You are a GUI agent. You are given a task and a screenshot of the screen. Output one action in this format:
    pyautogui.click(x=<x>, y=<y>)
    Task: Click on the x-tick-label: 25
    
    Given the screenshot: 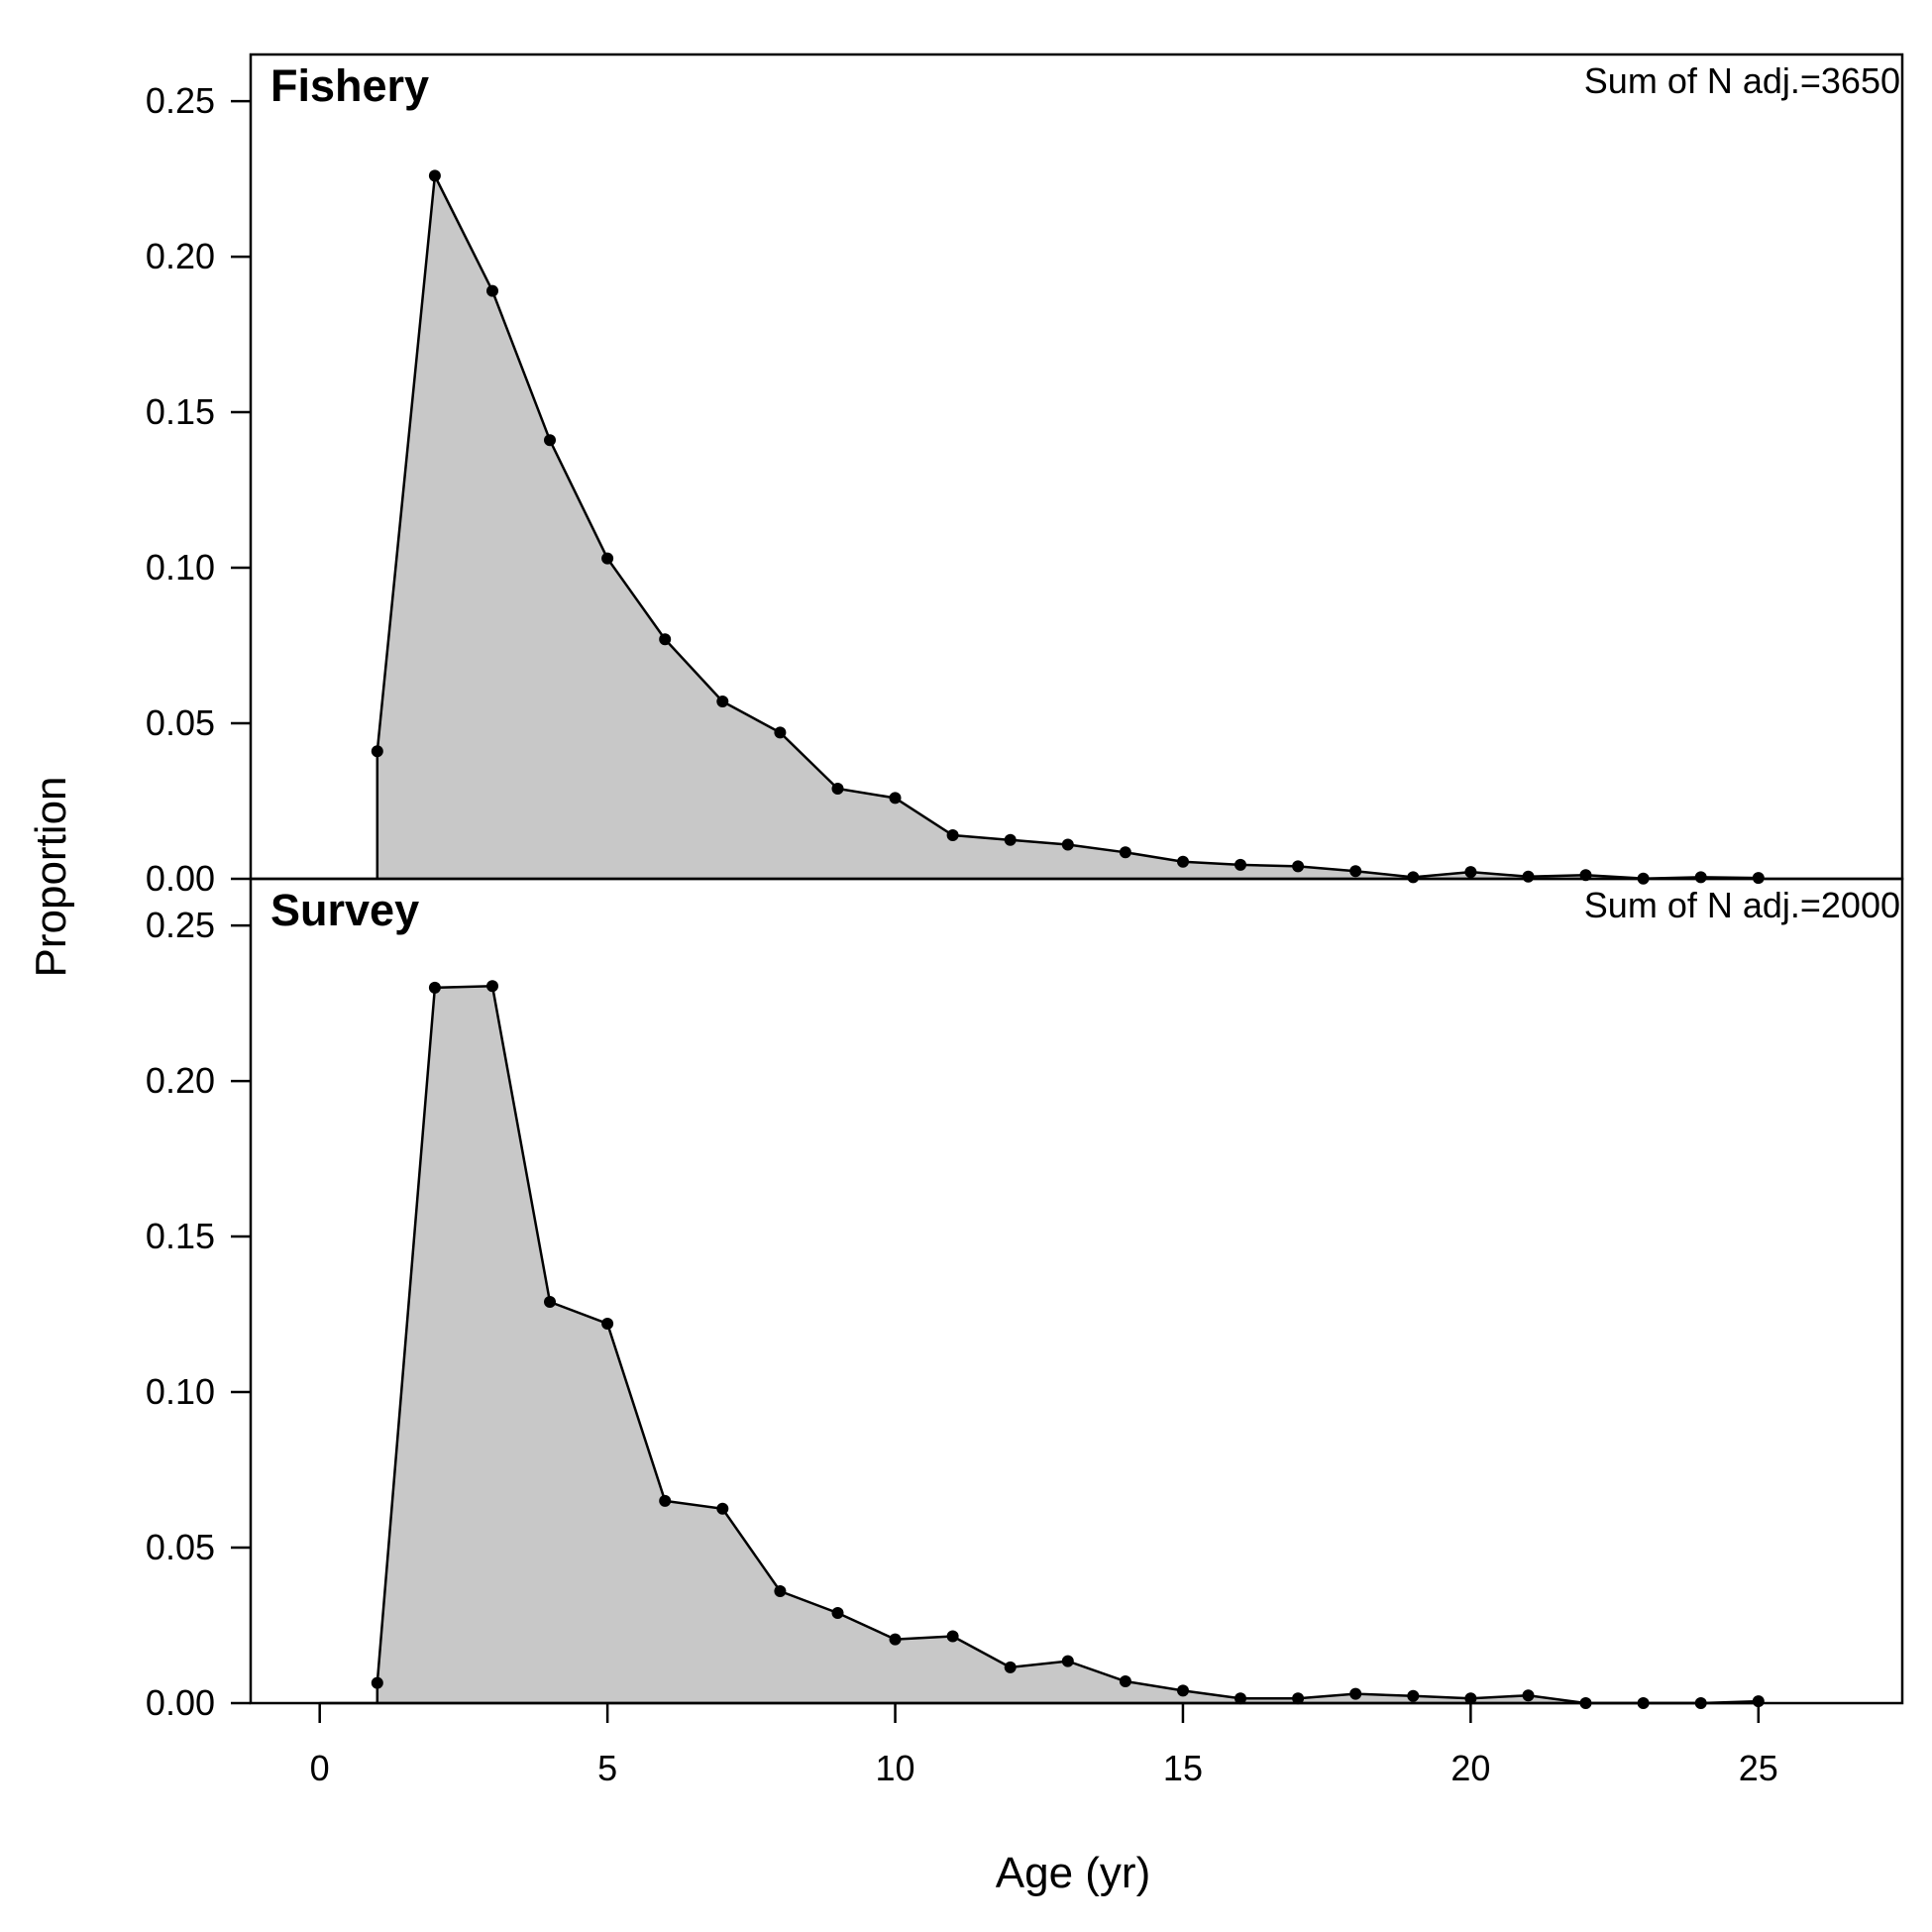 What is the action you would take?
    pyautogui.click(x=1758, y=1768)
    